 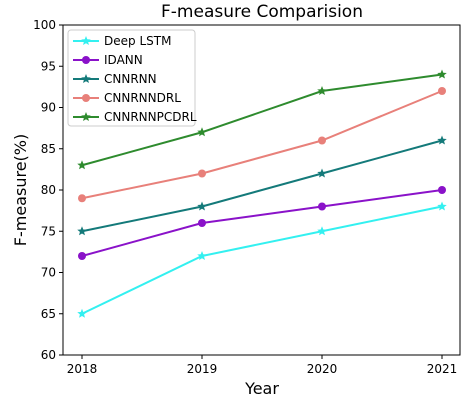 I want to click on legend-label: CNNRNNDRL, so click(x=142, y=98).